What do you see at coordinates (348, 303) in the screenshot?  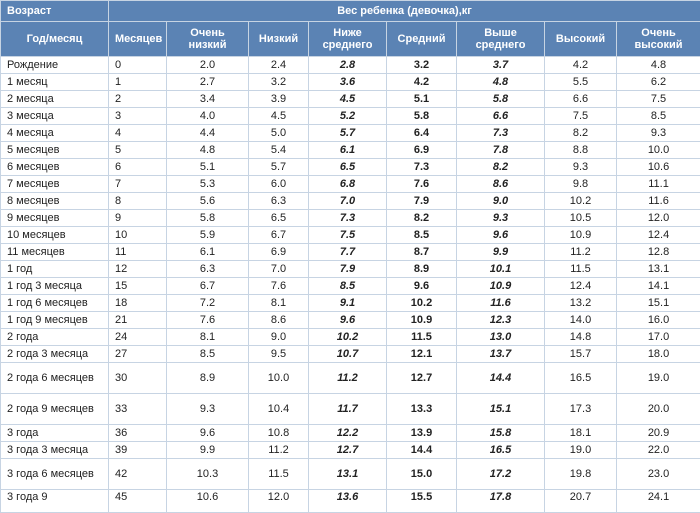 I see `cell-below-average: 9.1` at bounding box center [348, 303].